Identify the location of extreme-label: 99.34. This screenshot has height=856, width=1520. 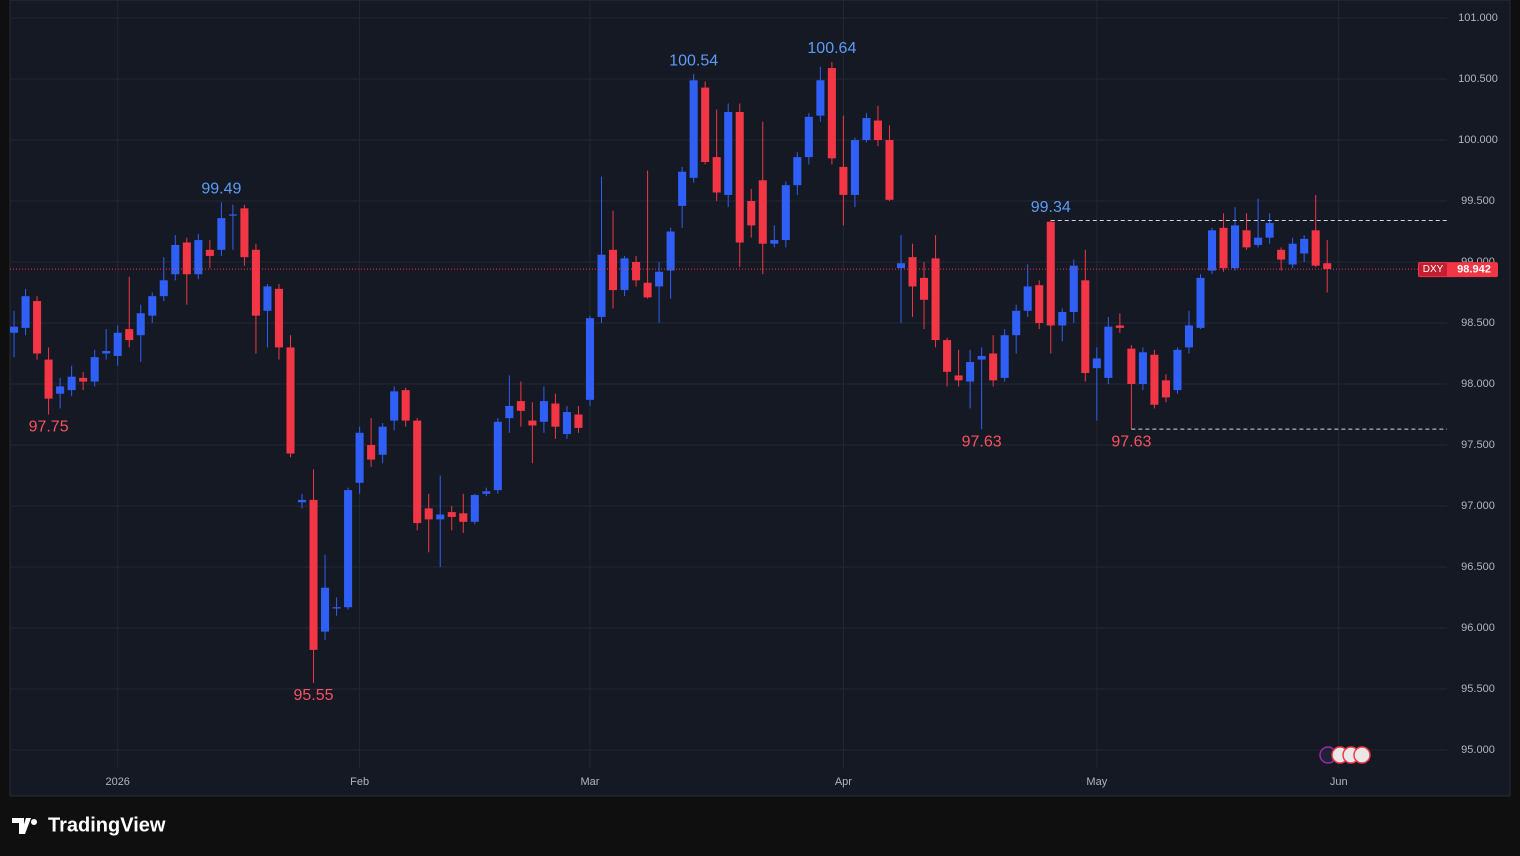
(1051, 207).